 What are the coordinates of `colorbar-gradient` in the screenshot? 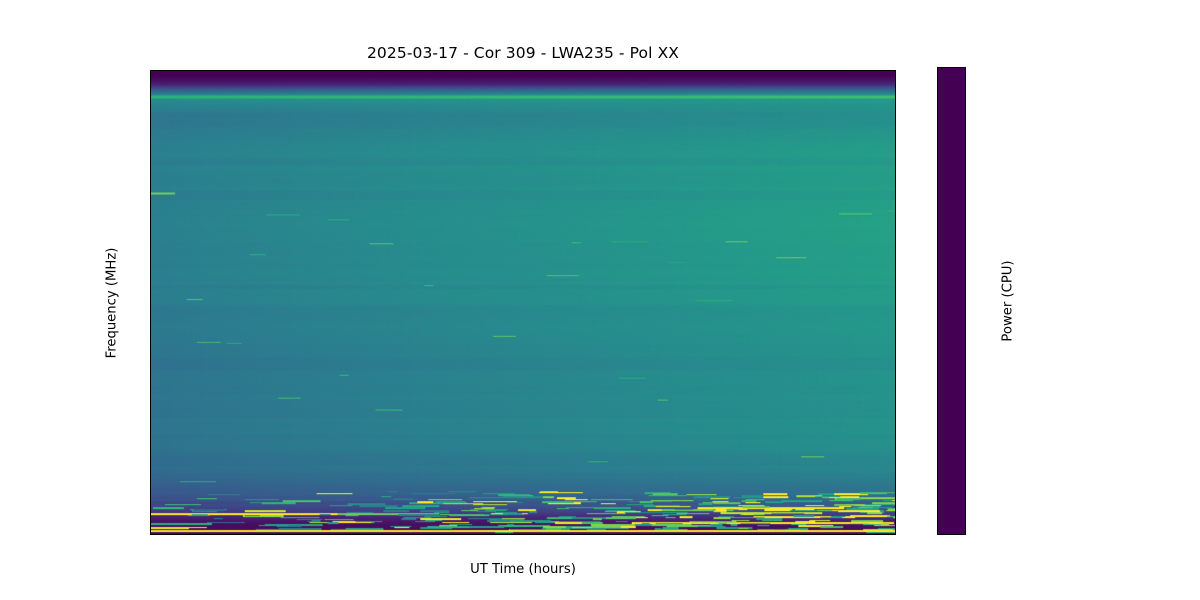 It's located at (951, 301).